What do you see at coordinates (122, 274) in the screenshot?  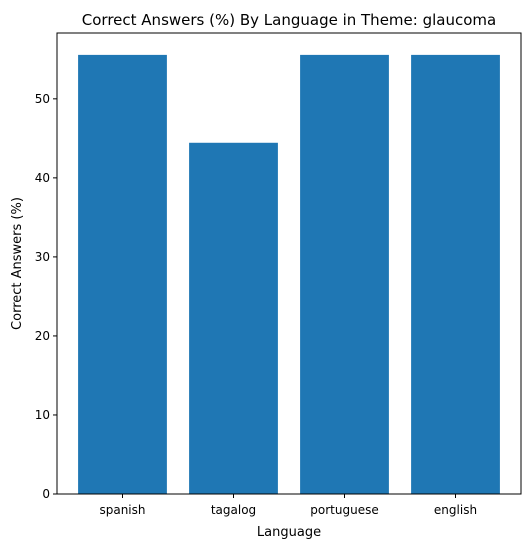 I see `bar-spanish` at bounding box center [122, 274].